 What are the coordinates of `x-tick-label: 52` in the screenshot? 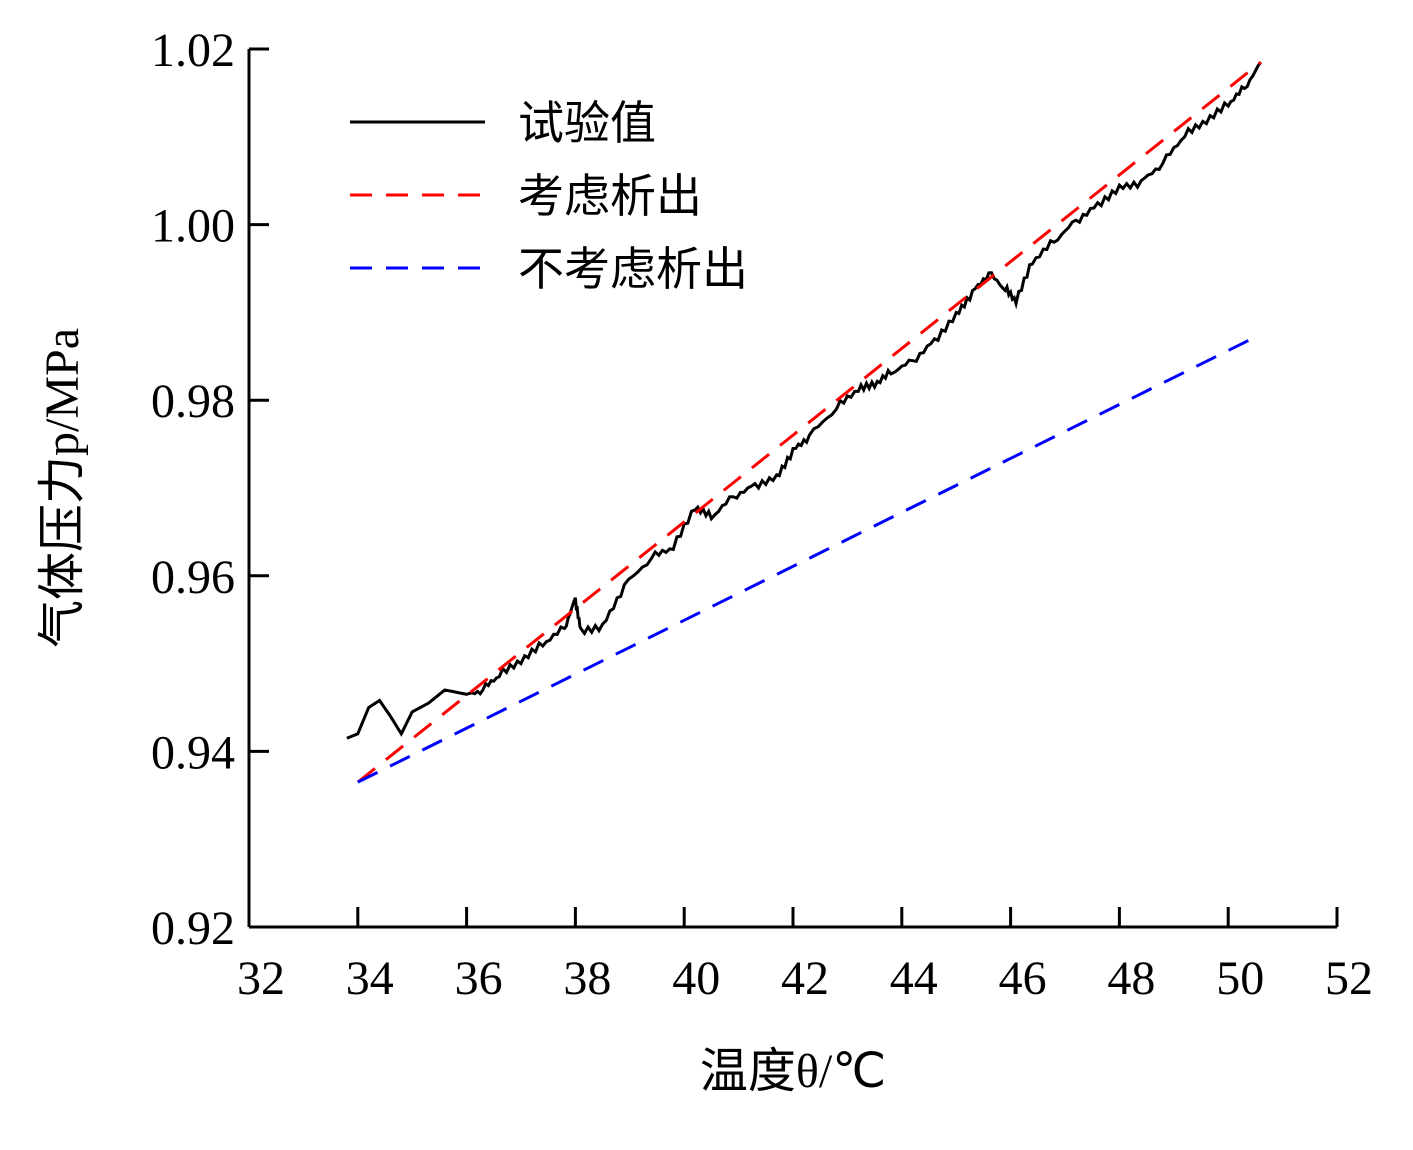 It's located at (1349, 978).